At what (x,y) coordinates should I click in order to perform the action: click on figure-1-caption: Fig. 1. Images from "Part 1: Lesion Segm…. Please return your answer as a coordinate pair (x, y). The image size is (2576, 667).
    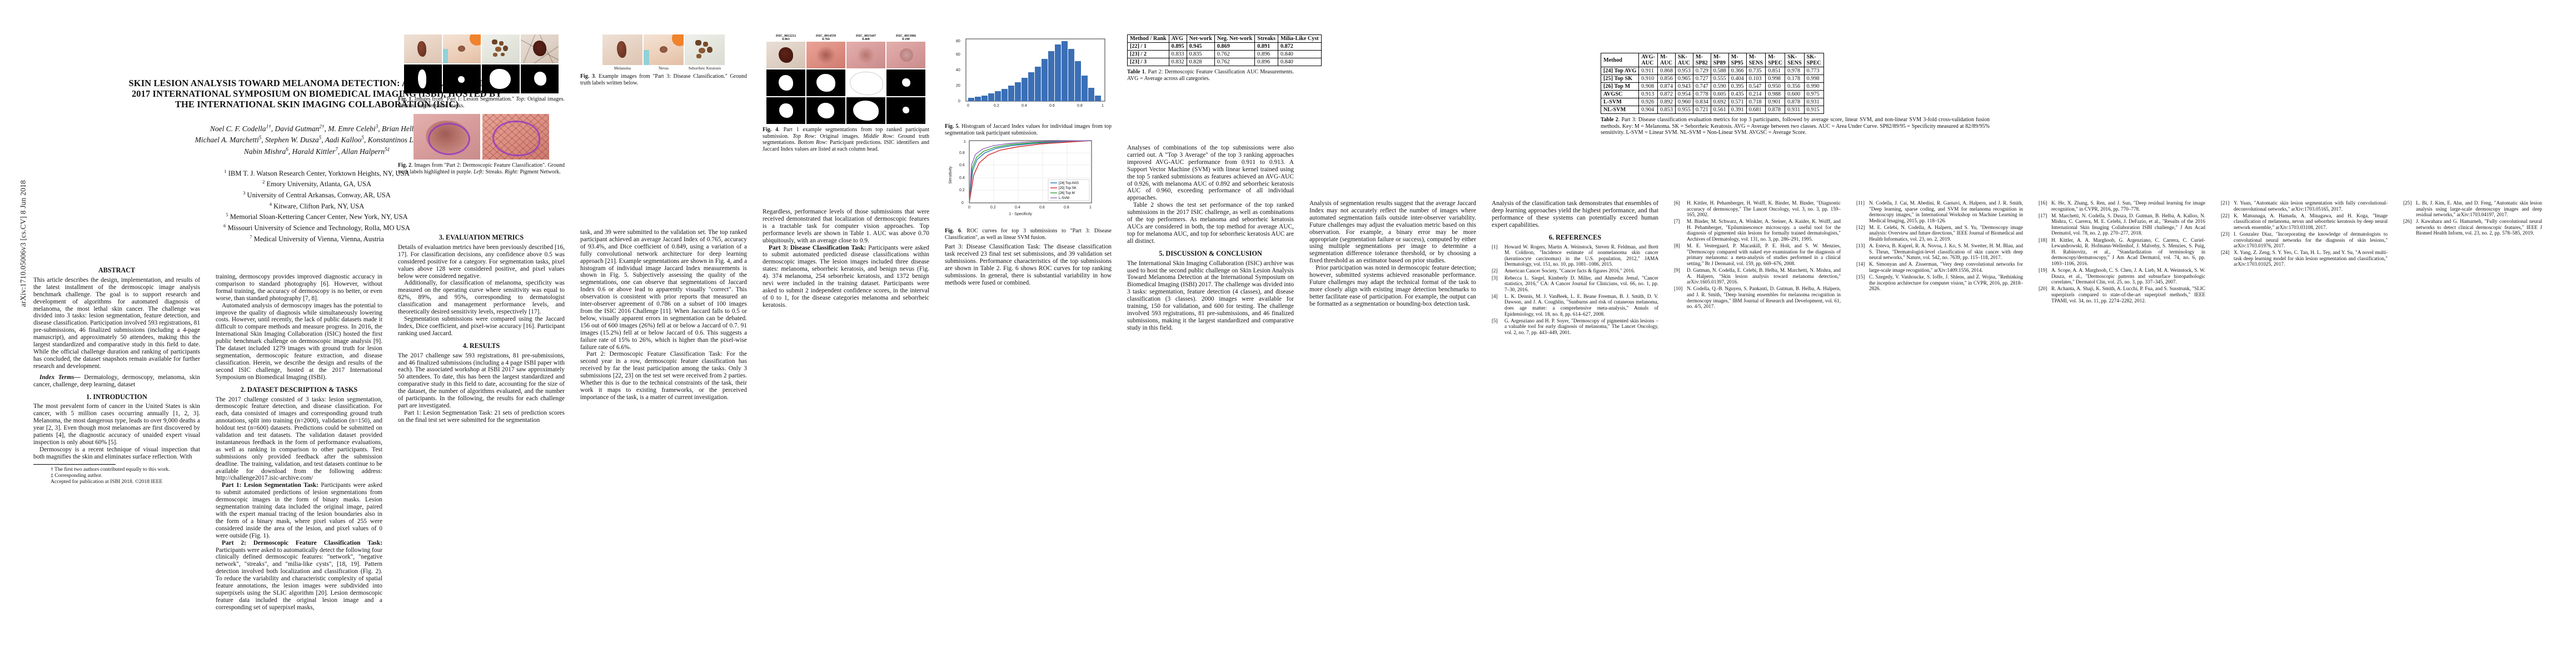
    Looking at the image, I should click on (481, 102).